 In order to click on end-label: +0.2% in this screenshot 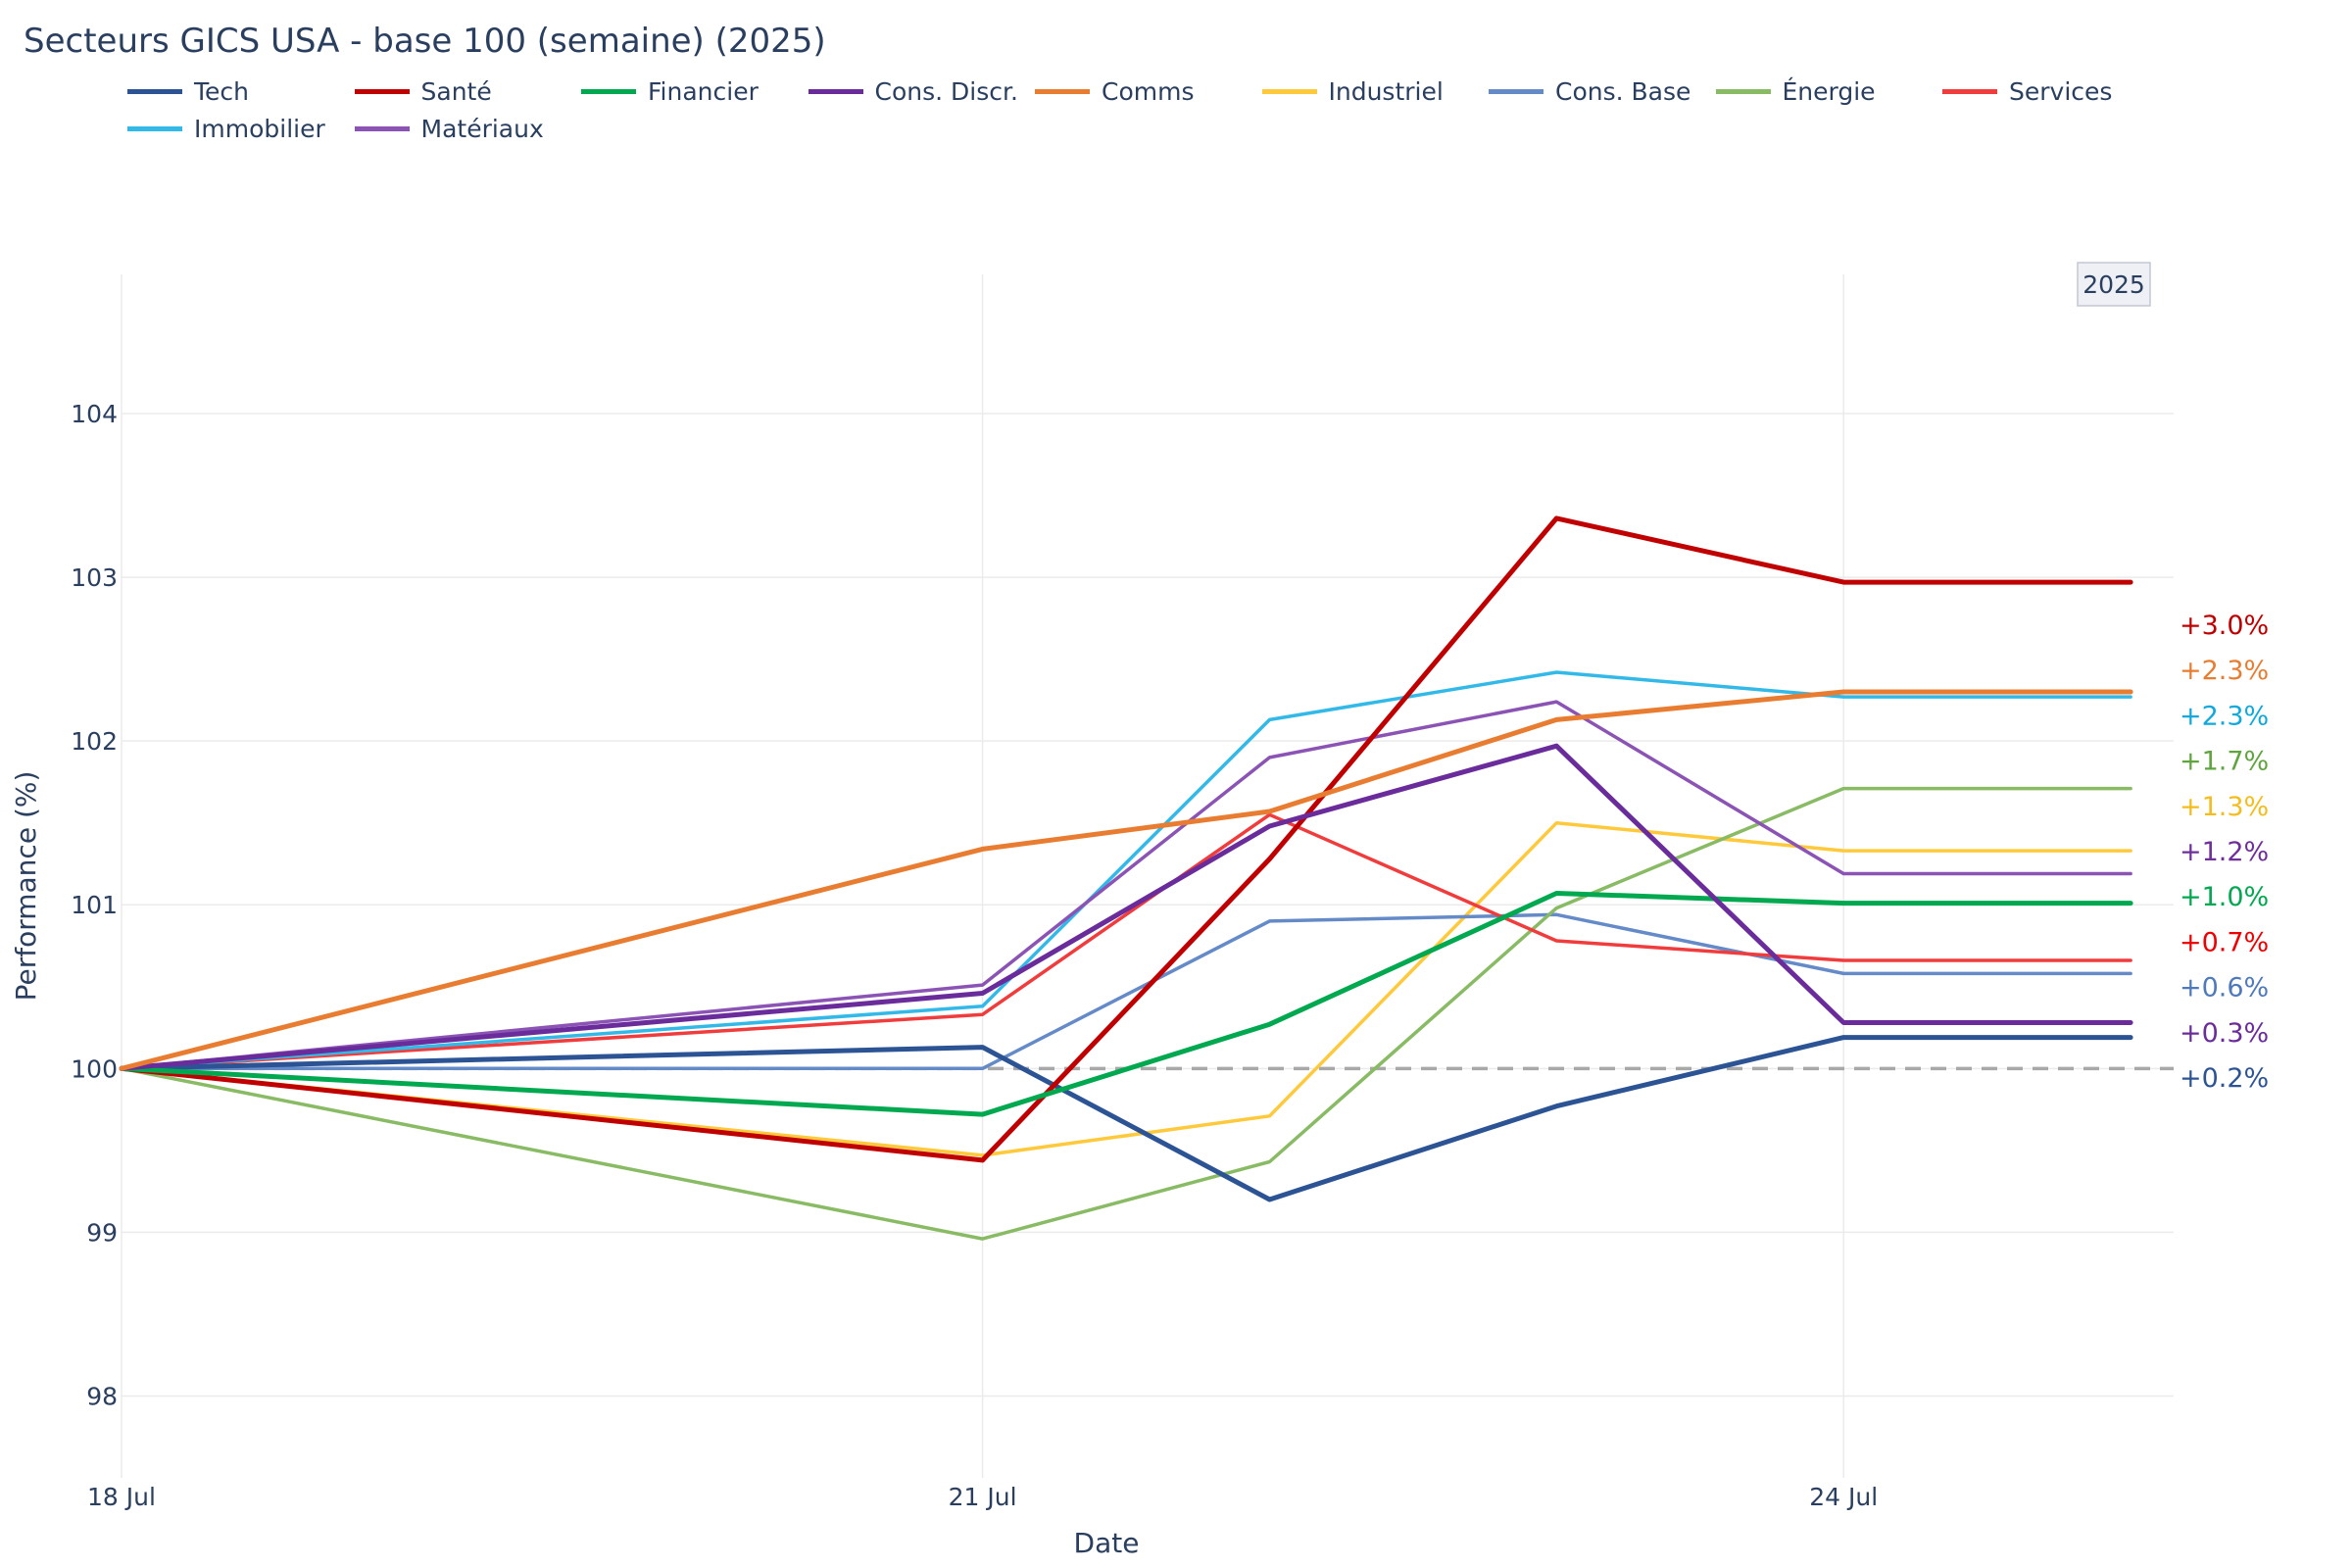, I will do `click(2224, 1078)`.